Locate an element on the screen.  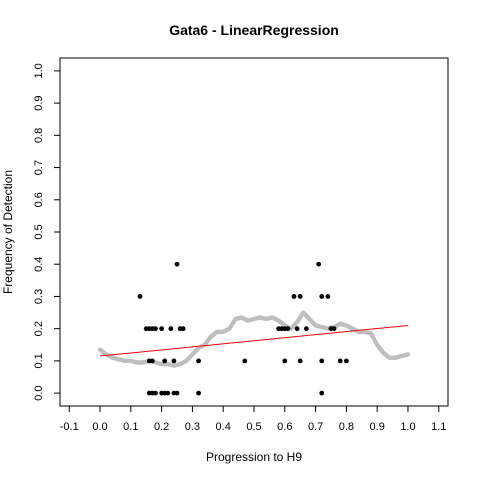
x-tick-label: 1.0 is located at coordinates (407, 427).